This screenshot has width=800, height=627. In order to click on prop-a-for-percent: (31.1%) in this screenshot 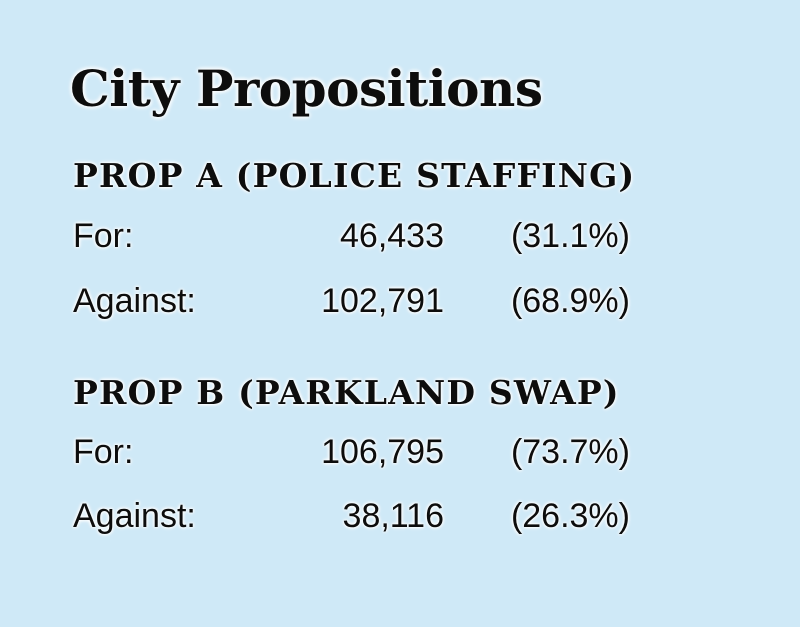, I will do `click(570, 236)`.